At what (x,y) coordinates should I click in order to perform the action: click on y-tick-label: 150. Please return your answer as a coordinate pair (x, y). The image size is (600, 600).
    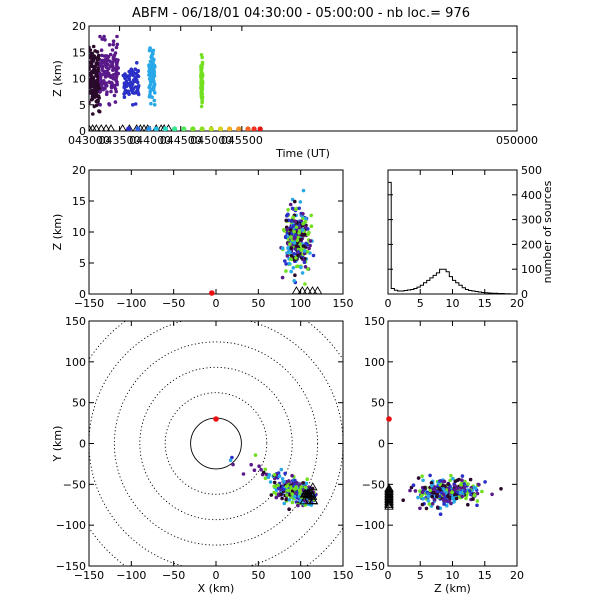
    Looking at the image, I should click on (374, 321).